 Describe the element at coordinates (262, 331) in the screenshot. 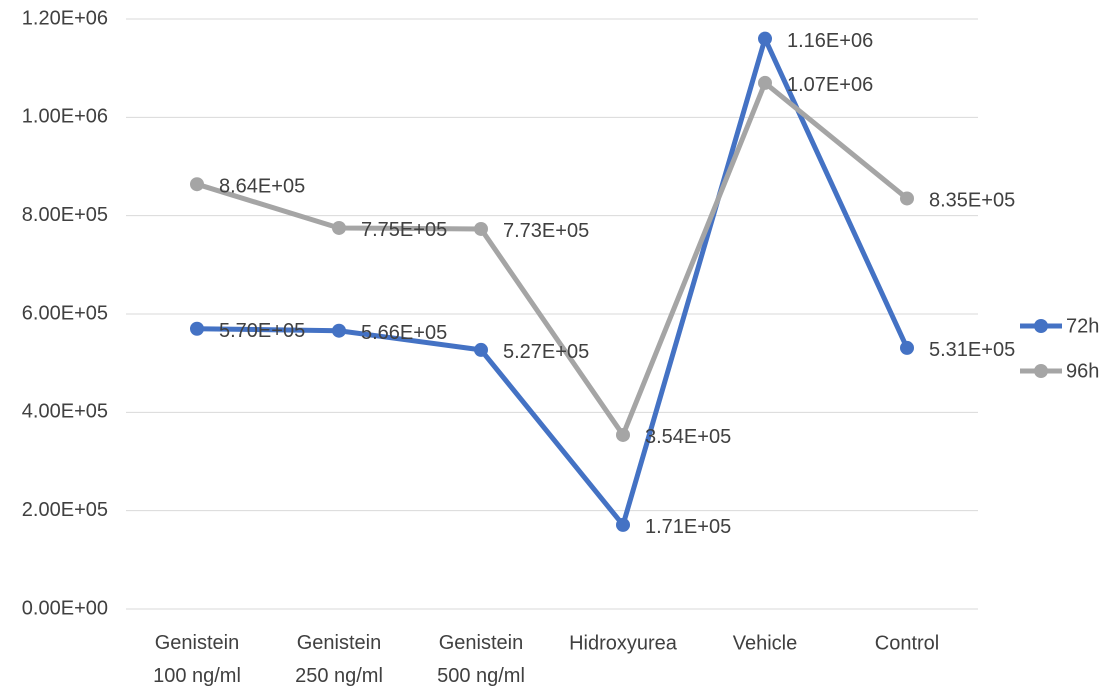

I see `data-label: 5.70E+05` at that location.